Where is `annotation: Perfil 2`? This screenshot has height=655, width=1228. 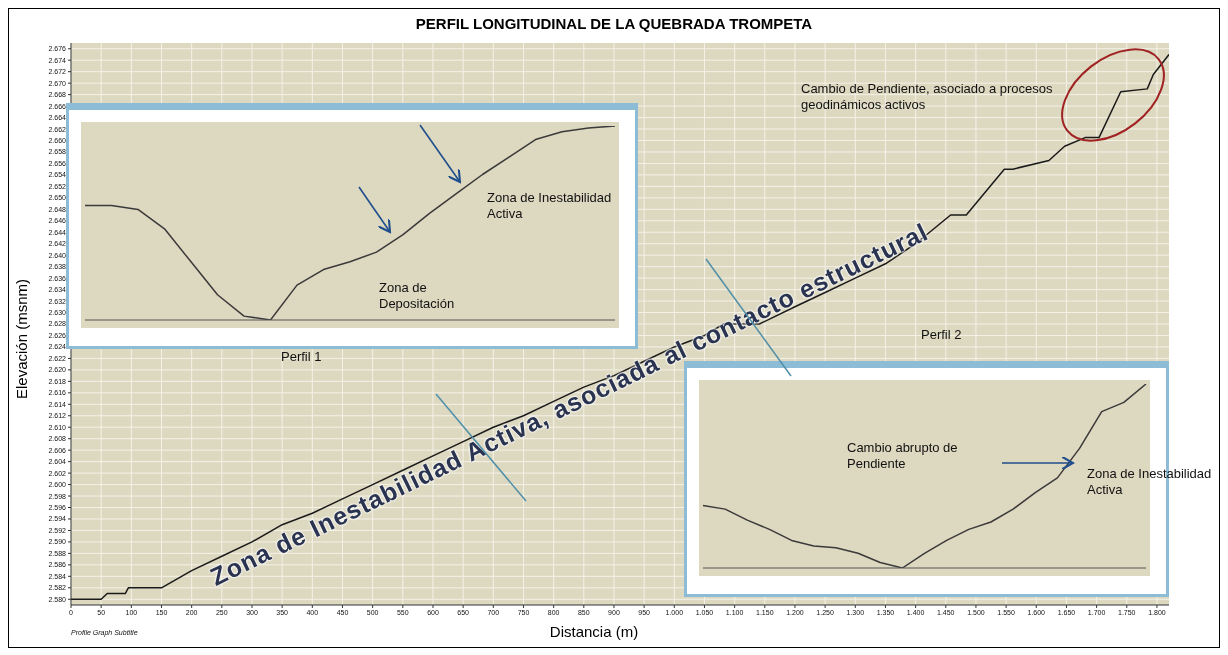
annotation: Perfil 2 is located at coordinates (941, 335).